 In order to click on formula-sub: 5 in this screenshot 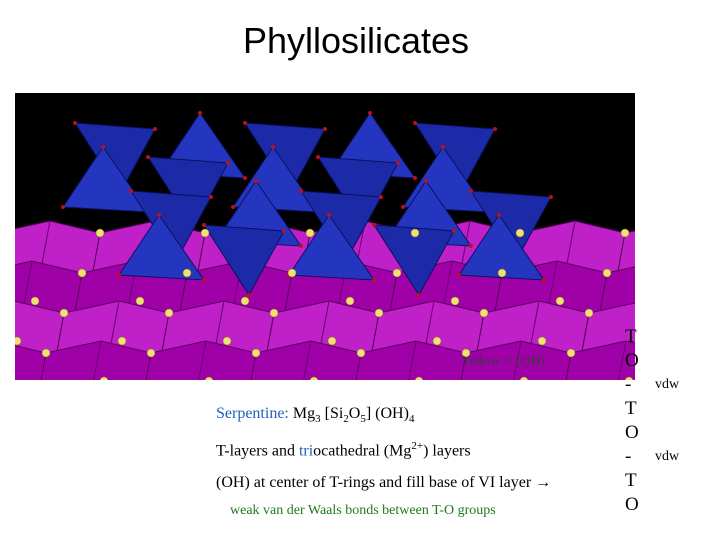, I will do `click(363, 419)`.